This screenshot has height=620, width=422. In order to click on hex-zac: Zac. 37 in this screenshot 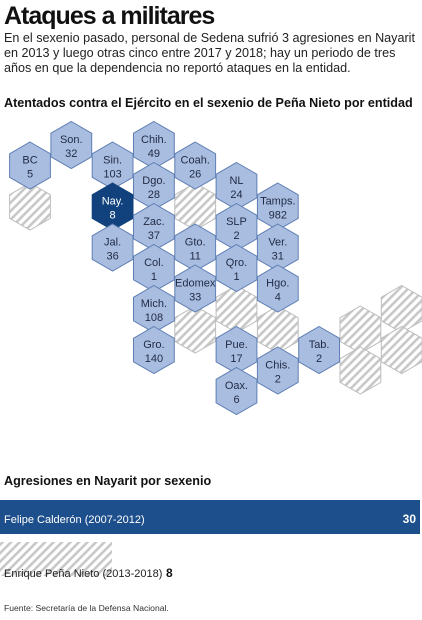, I will do `click(154, 227)`.